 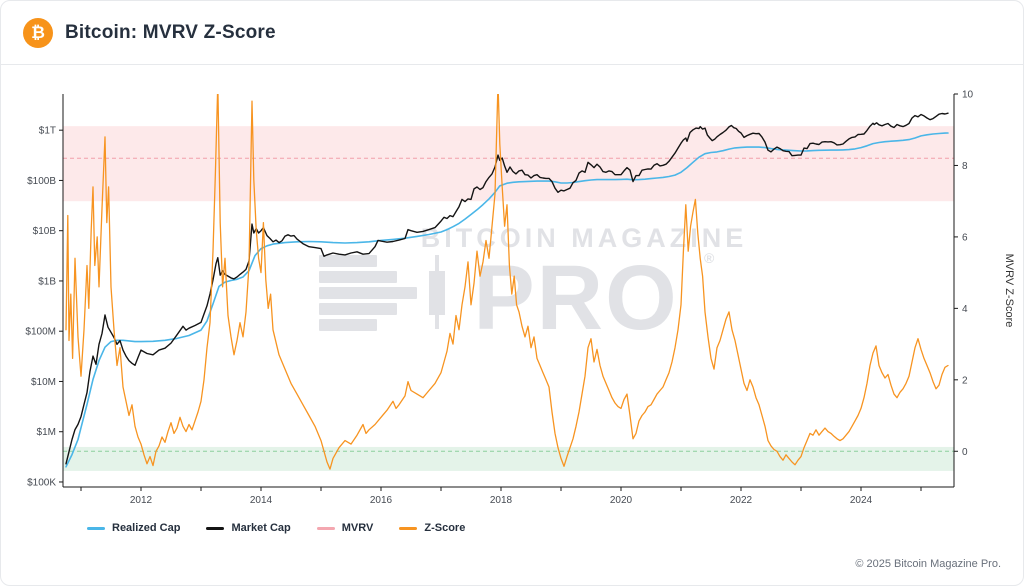 I want to click on svg-text: 4, so click(x=965, y=309).